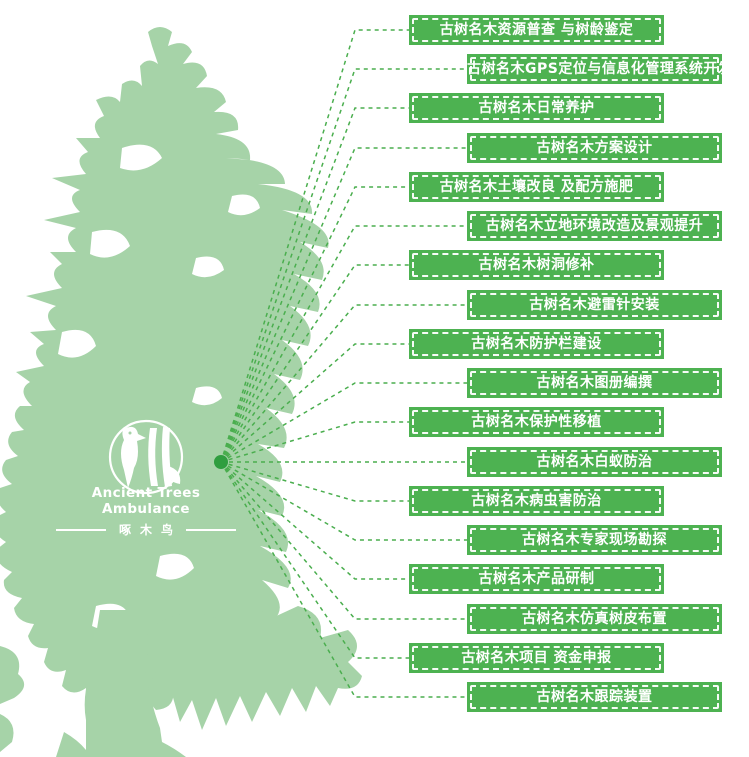  What do you see at coordinates (211, 529) in the screenshot?
I see `brand-rule-right` at bounding box center [211, 529].